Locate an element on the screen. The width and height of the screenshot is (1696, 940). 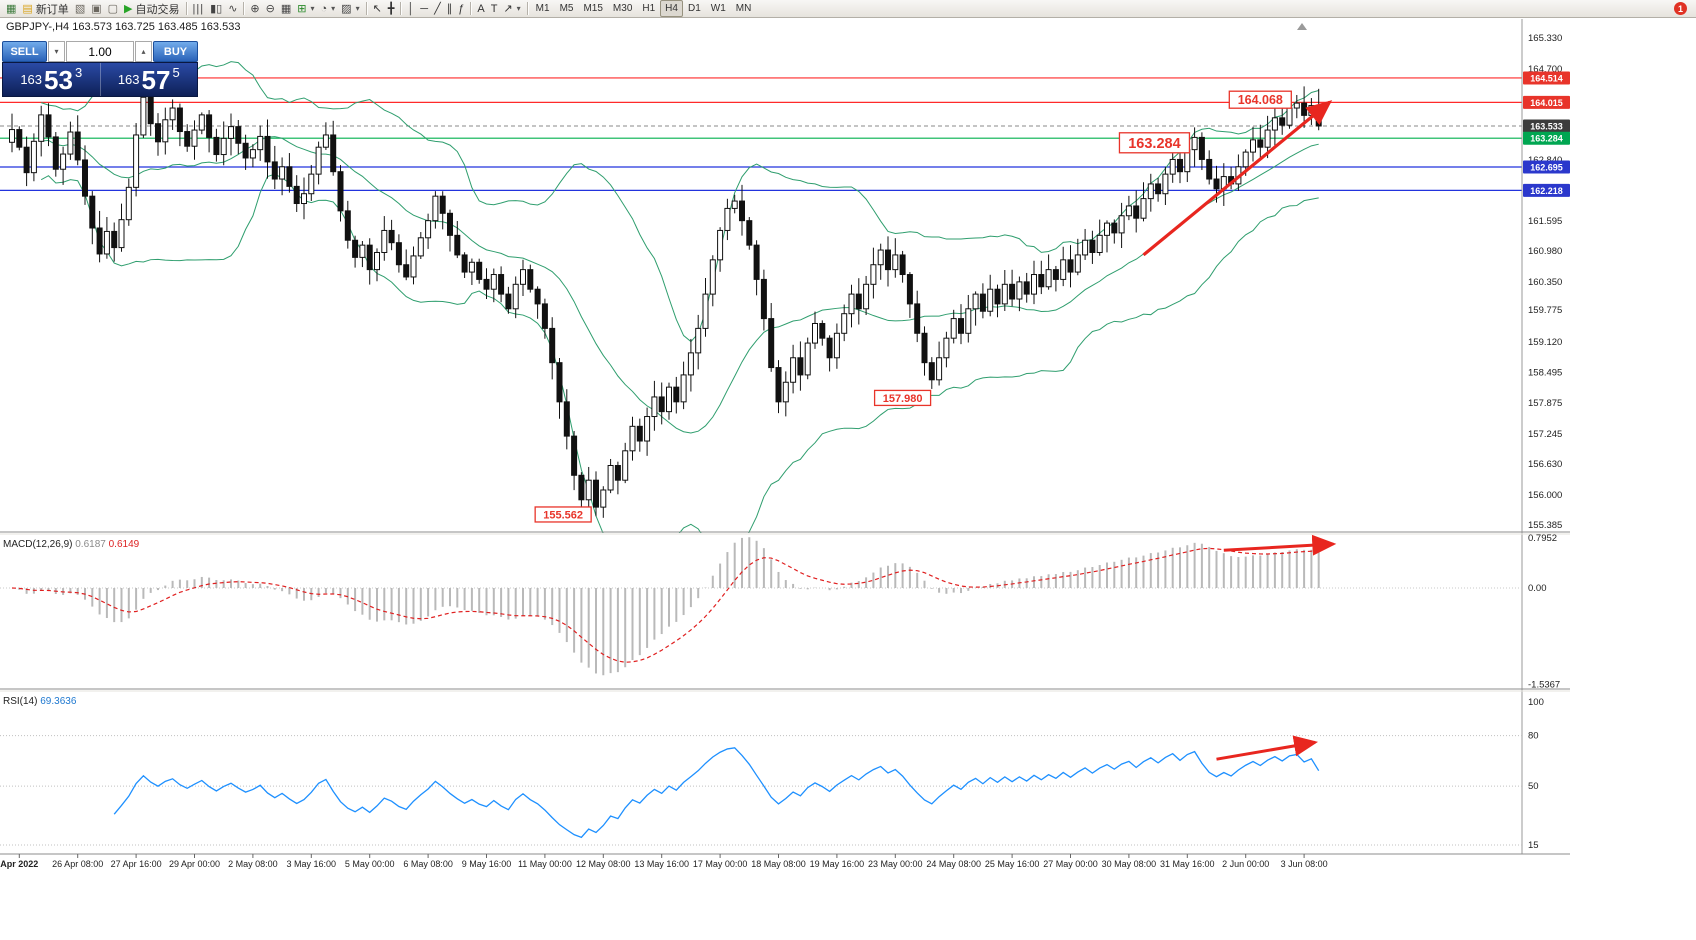
timeframe-H4-button: H4 is located at coordinates (671, 8).